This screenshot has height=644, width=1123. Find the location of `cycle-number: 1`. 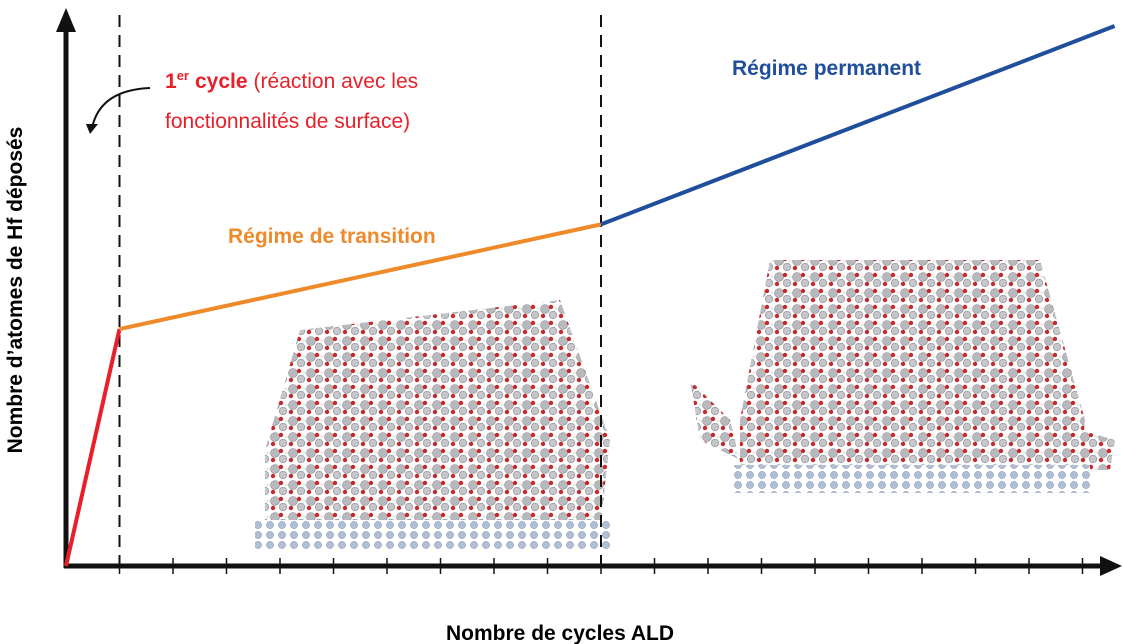

cycle-number: 1 is located at coordinates (171, 81).